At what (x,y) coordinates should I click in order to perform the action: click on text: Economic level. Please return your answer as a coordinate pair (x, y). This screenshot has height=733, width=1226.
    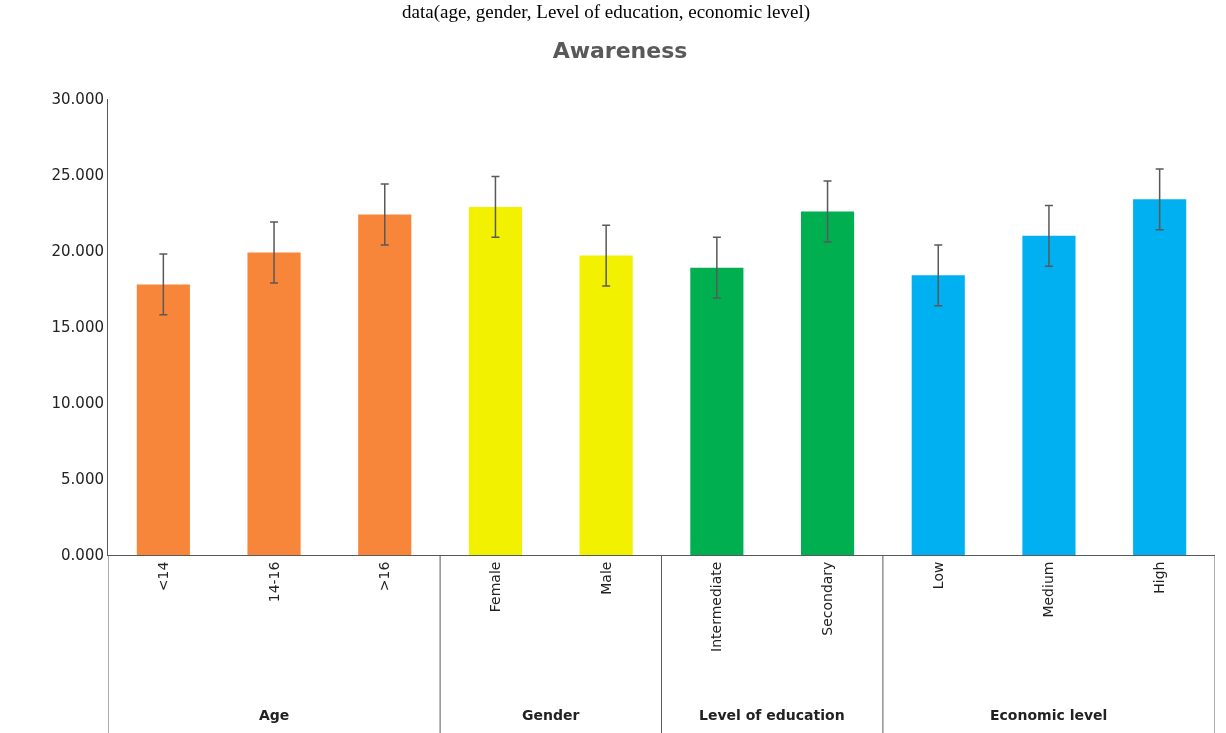
    Looking at the image, I should click on (1049, 715).